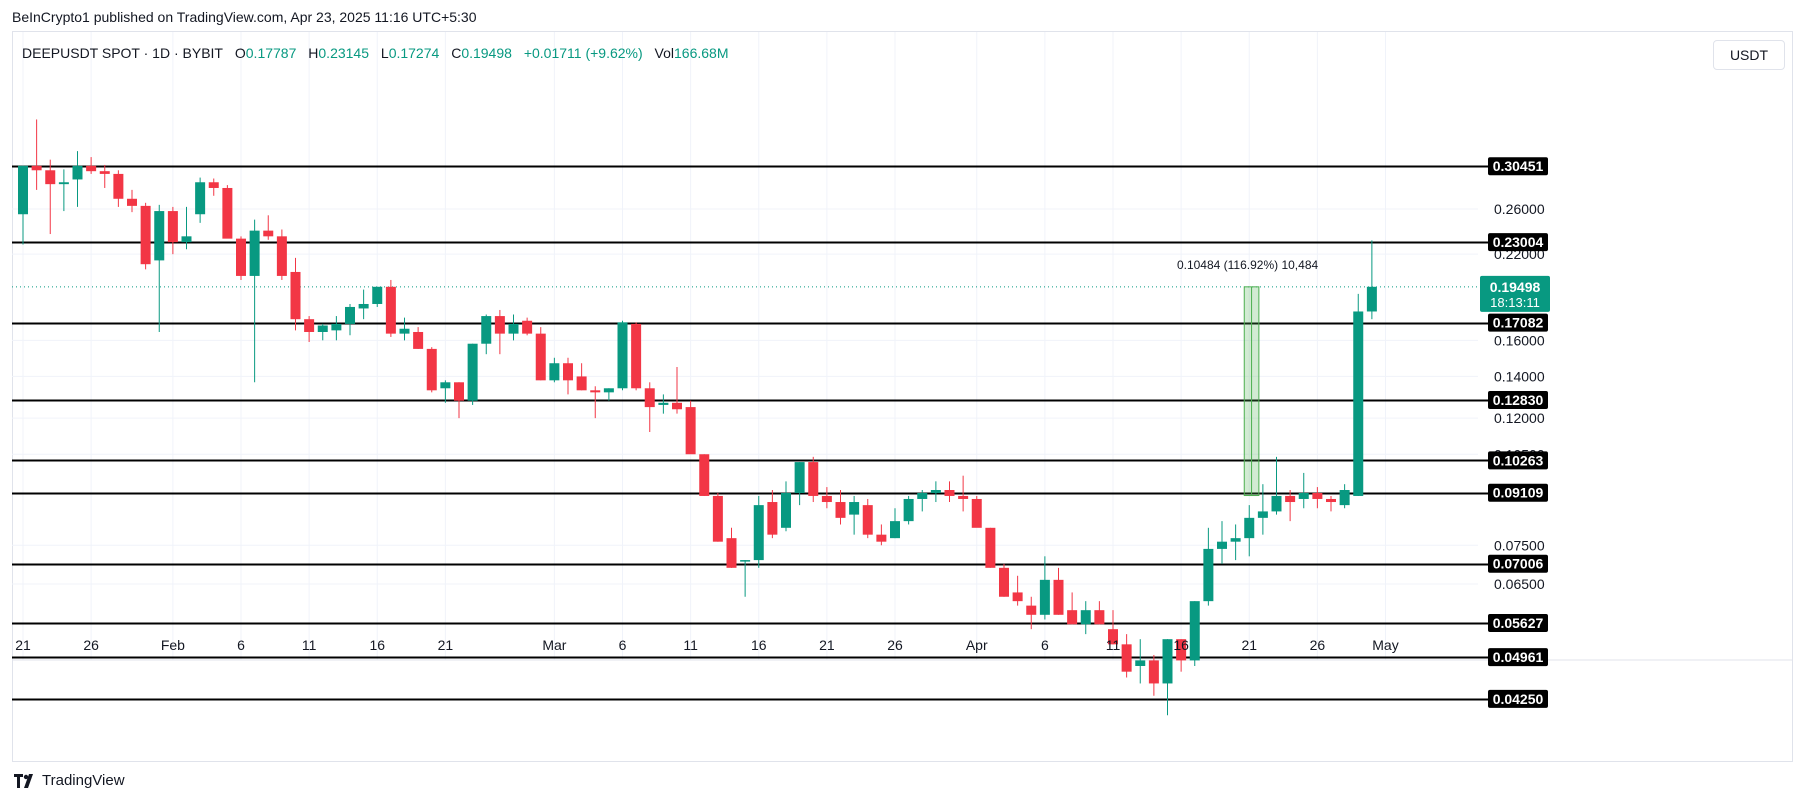 The height and width of the screenshot is (803, 1805). I want to click on level-label-text-4: 0.10263, so click(1518, 460).